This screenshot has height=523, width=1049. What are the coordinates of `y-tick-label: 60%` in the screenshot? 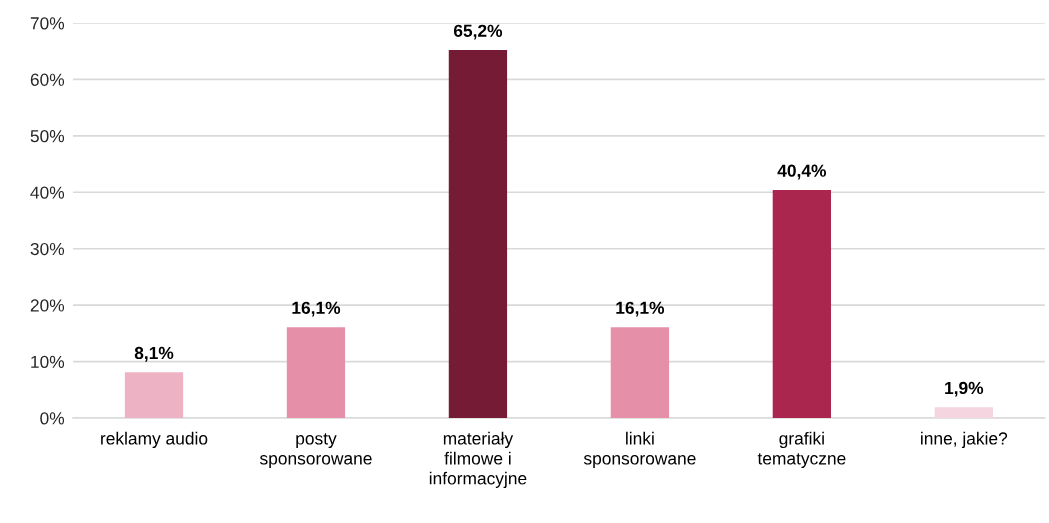 It's located at (47, 79).